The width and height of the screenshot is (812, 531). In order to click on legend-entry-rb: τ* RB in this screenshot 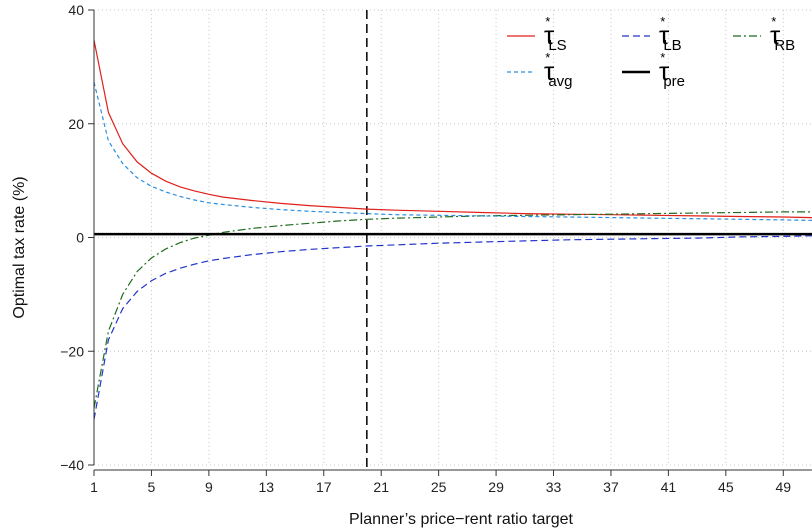, I will do `click(782, 34)`.